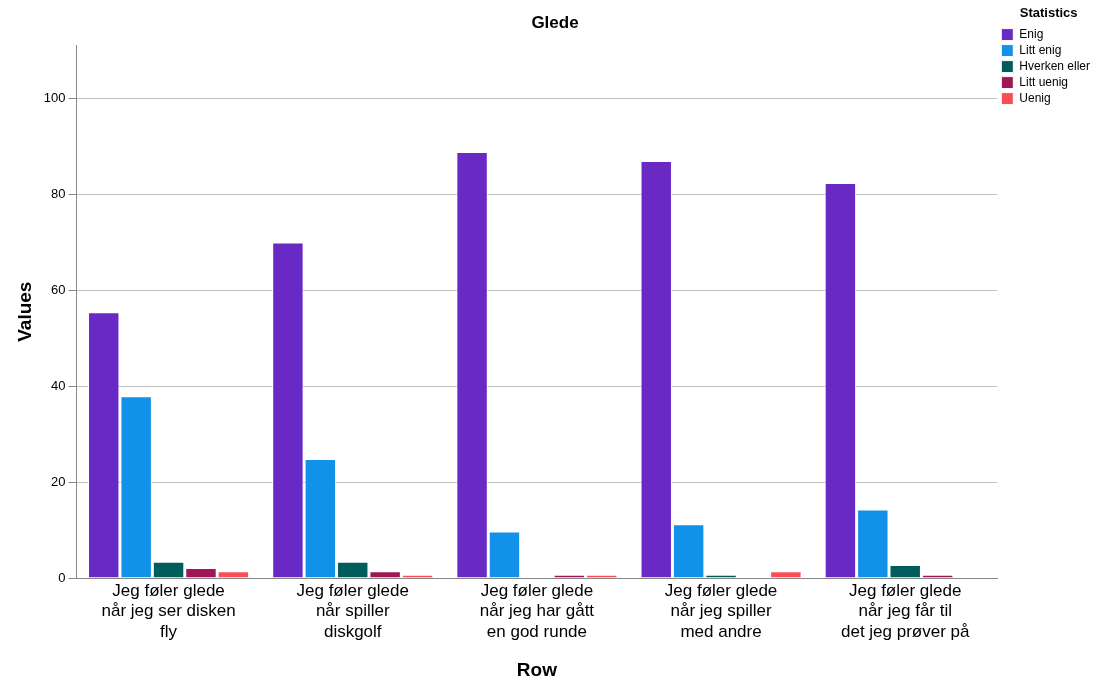  I want to click on x-tick-label: Jeg føler glede når spiller diskgolf, so click(352, 610).